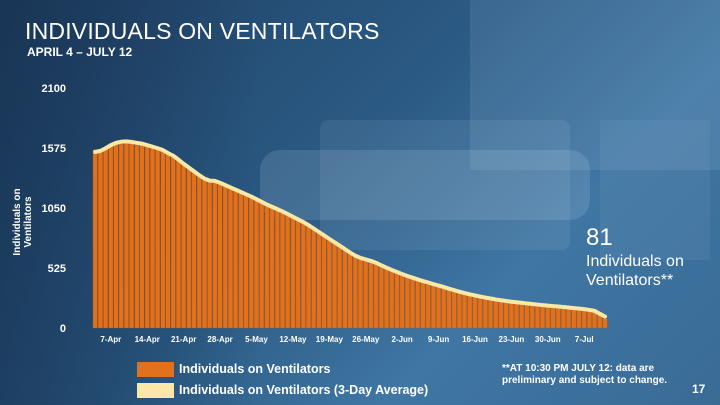 Image resolution: width=720 pixels, height=405 pixels. What do you see at coordinates (80, 52) in the screenshot?
I see `slide-subtitle: APRIL 4 – JULY 12` at bounding box center [80, 52].